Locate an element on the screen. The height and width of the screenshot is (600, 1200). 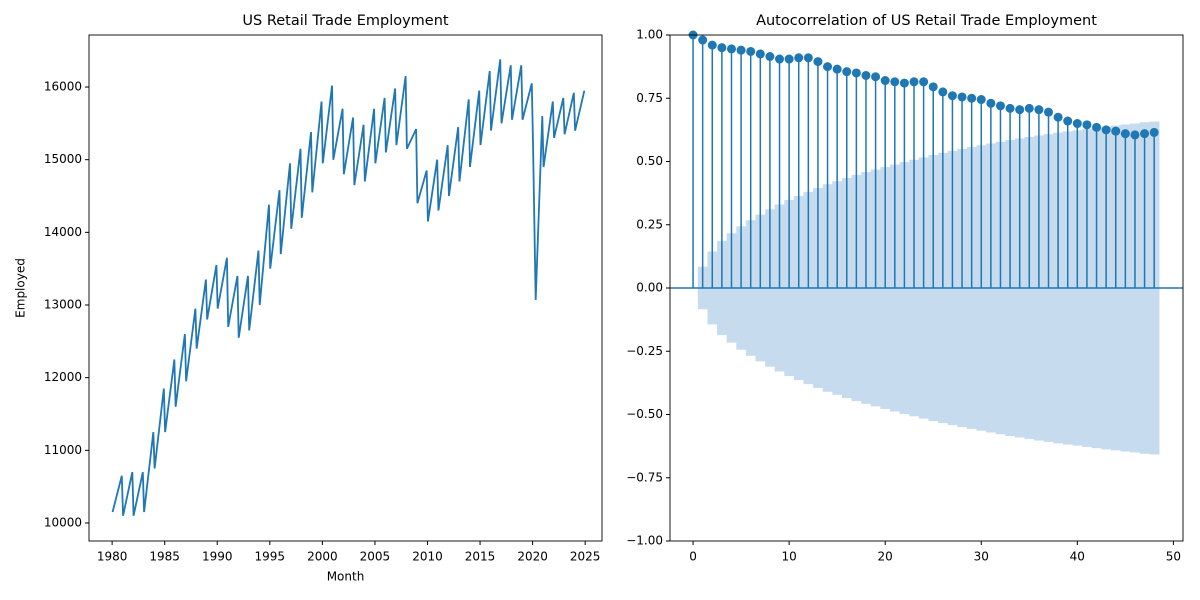
x-tick-label: 2005 is located at coordinates (375, 557).